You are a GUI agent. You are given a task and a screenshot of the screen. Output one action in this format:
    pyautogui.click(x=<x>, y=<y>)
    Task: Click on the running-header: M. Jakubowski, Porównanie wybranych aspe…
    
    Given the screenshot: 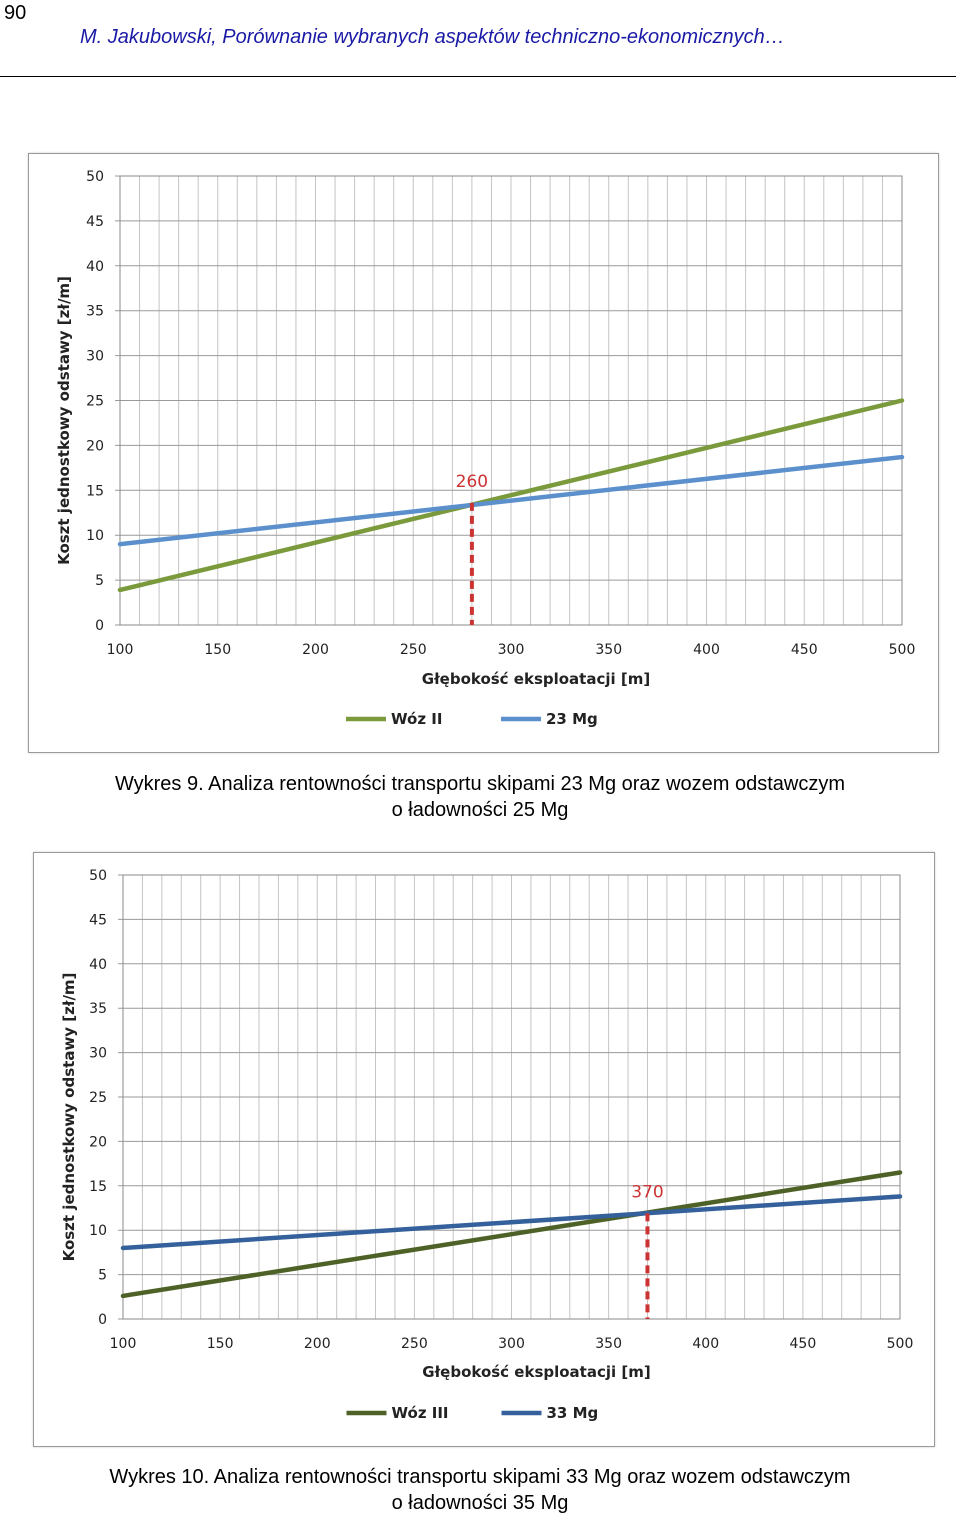 What is the action you would take?
    pyautogui.click(x=432, y=37)
    